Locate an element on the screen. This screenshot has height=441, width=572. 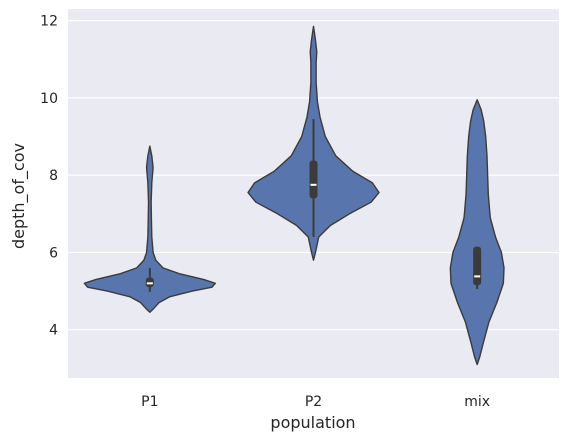
y-tick-labels: 4 6 8 10 12 is located at coordinates (49, 176).